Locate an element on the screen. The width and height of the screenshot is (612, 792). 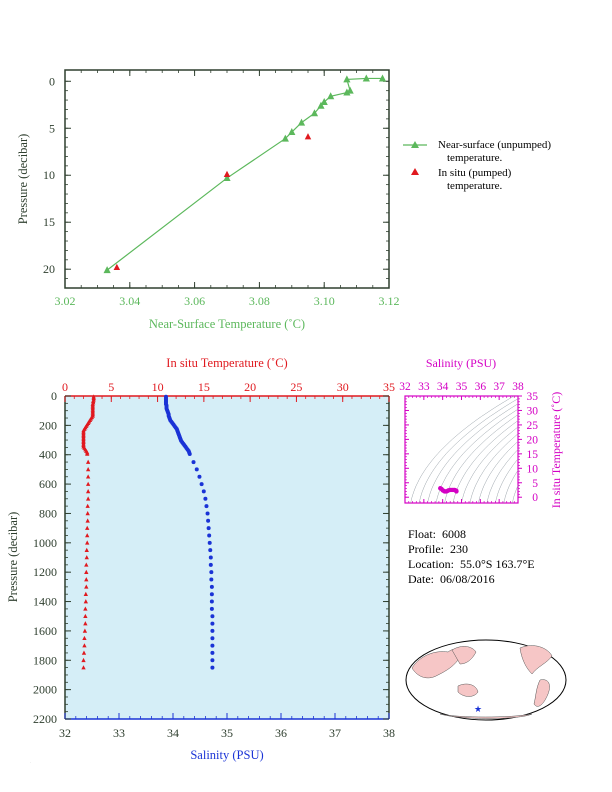
map-land-south-america is located at coordinates (541, 693).